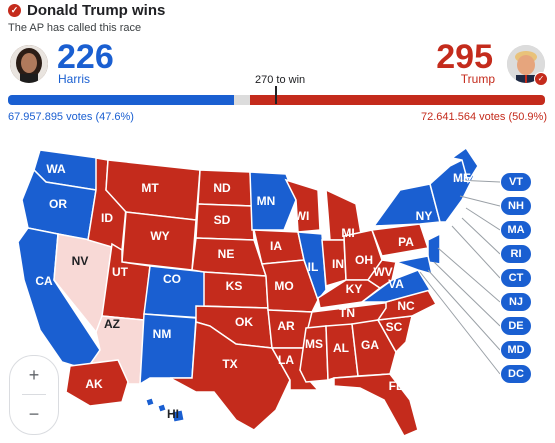 This screenshot has width=555, height=443. What do you see at coordinates (75, 28) in the screenshot?
I see `race-call-subtitle: The AP has called this race` at bounding box center [75, 28].